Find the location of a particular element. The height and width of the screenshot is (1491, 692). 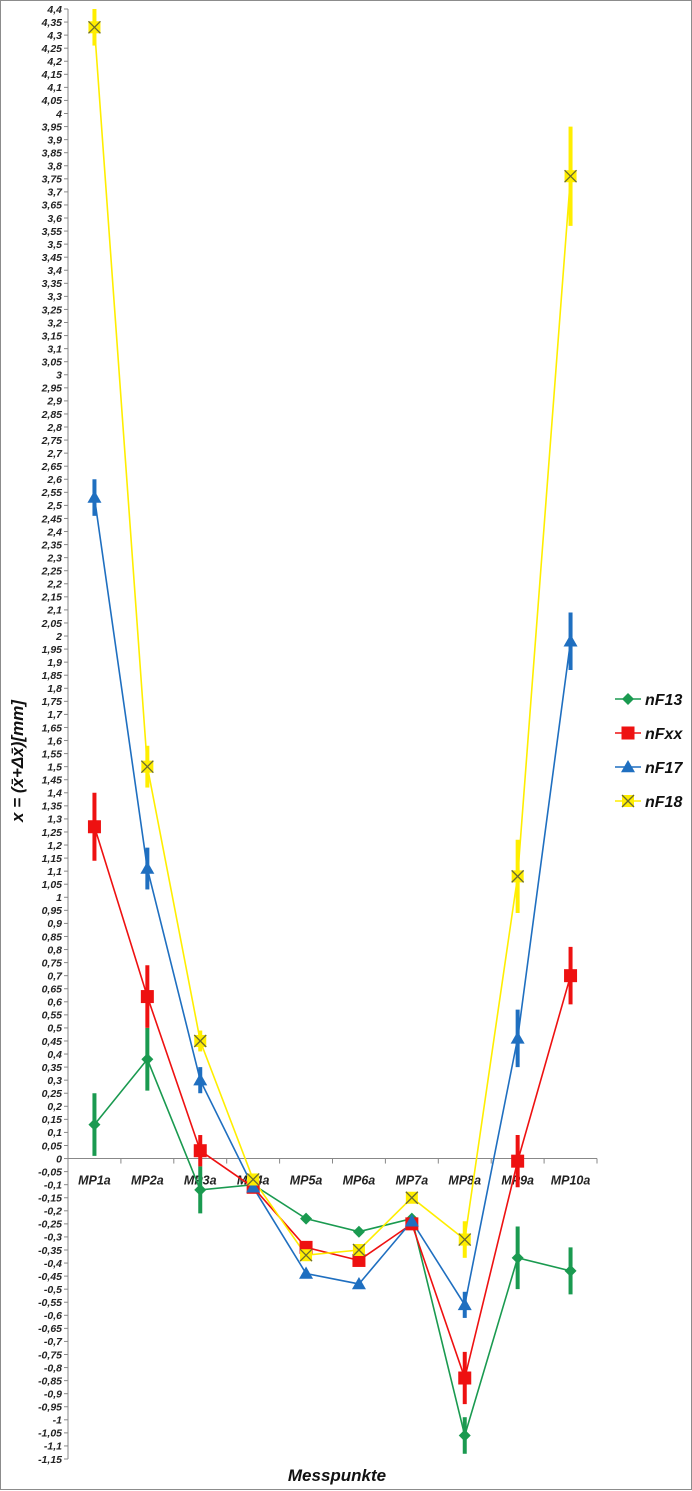

y-tick-label: 0,1 is located at coordinates (54, 1133).